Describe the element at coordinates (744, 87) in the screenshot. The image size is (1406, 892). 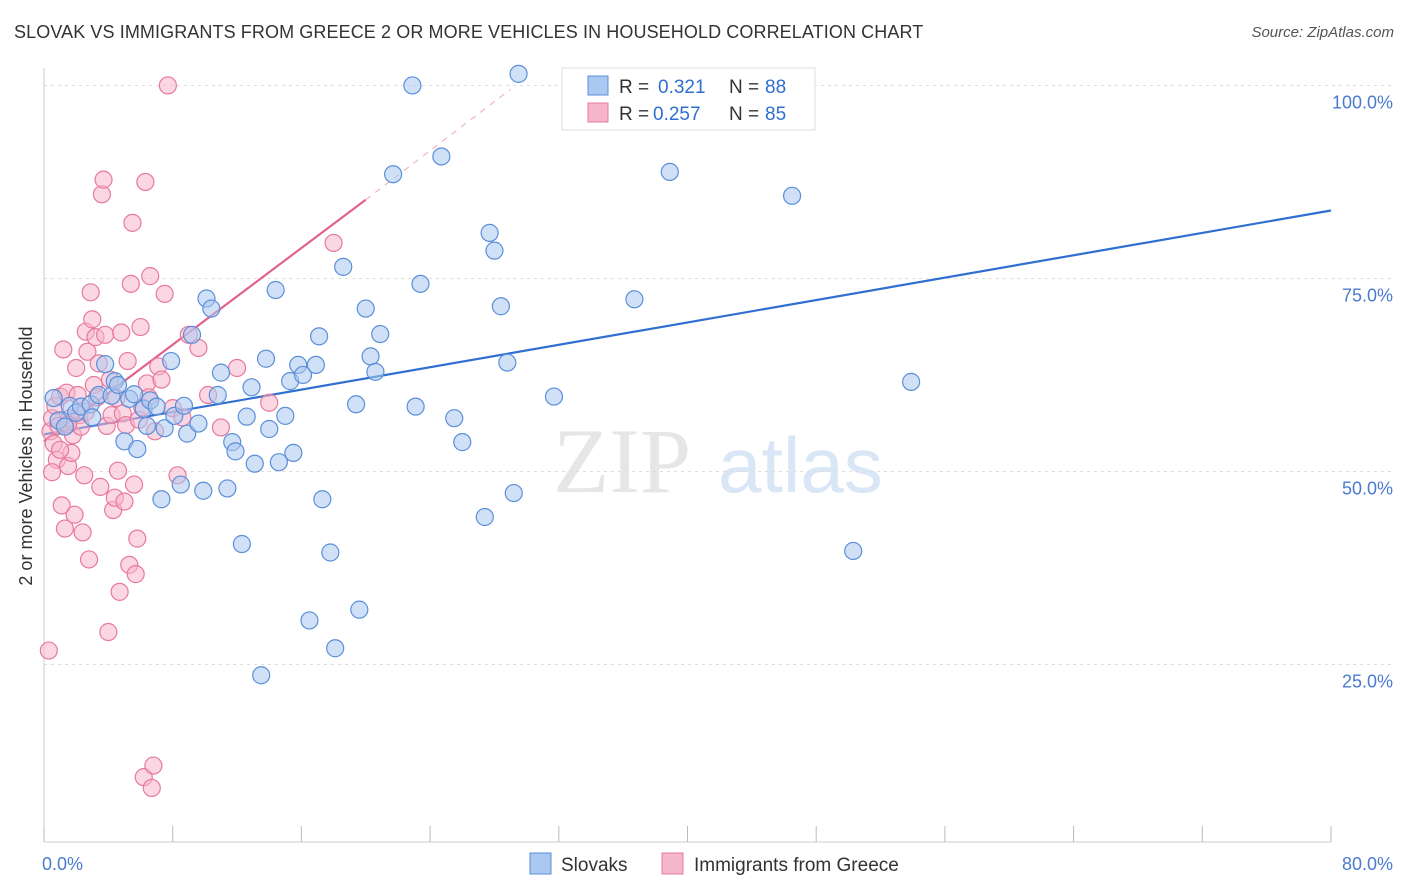
I see `stats-legend-n-label-slovaks: N =` at that location.